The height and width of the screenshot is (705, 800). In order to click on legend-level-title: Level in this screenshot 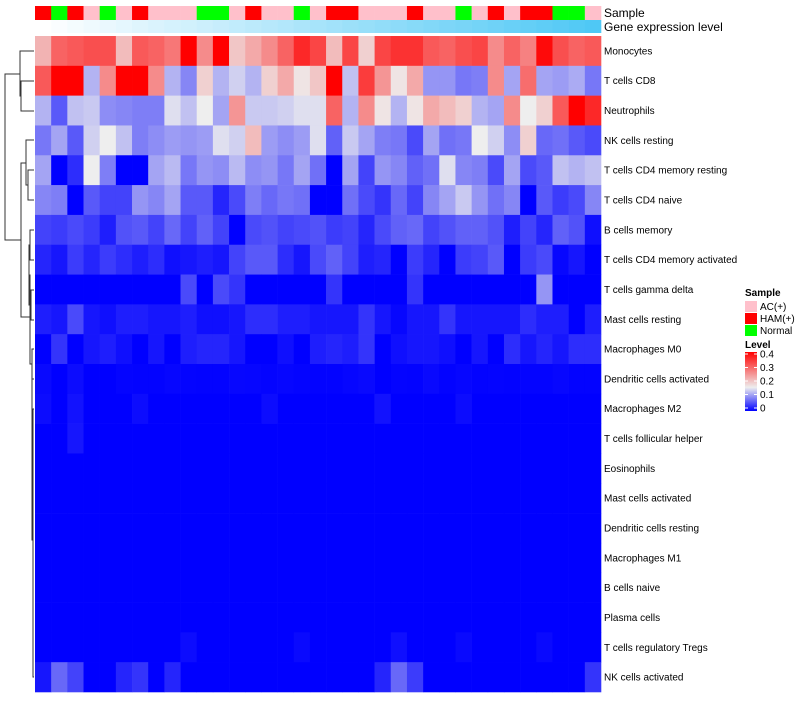, I will do `click(758, 345)`.